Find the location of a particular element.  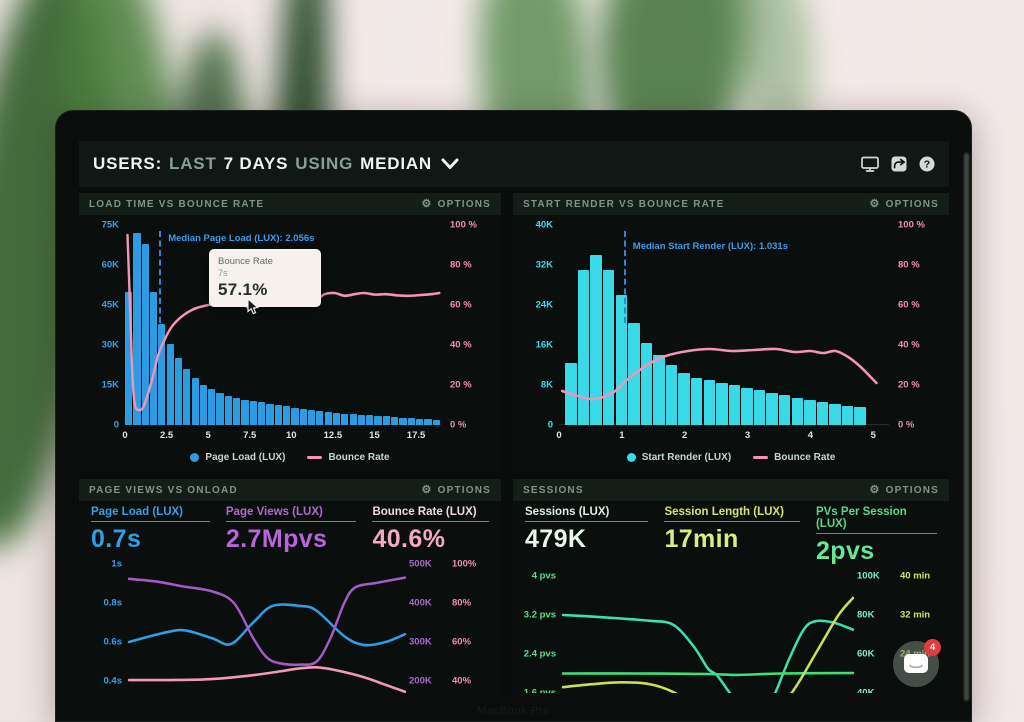

bar-series is located at coordinates (283, 325).